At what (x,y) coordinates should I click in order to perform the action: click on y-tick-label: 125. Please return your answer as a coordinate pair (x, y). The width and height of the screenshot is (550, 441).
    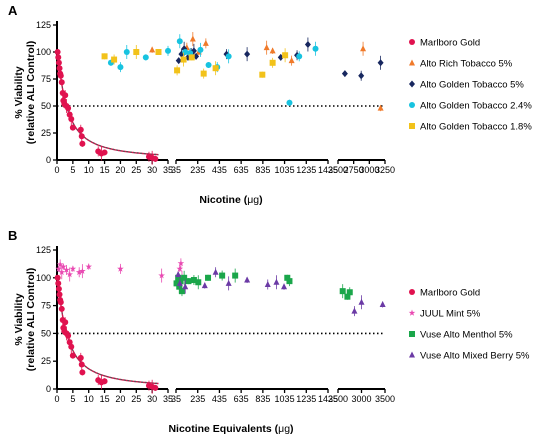
    Looking at the image, I should click on (43, 25).